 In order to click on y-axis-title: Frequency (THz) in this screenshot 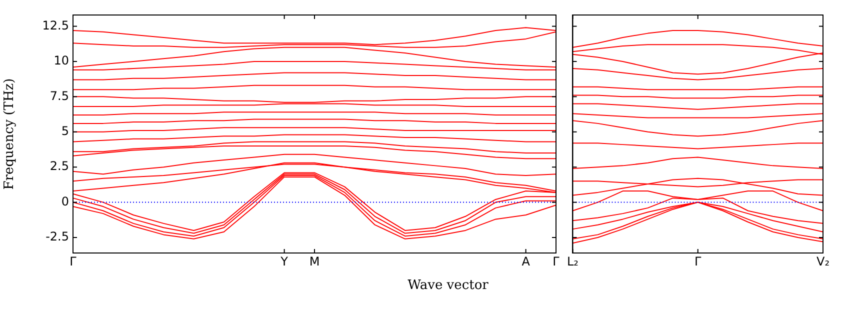, I will do `click(10, 134)`.